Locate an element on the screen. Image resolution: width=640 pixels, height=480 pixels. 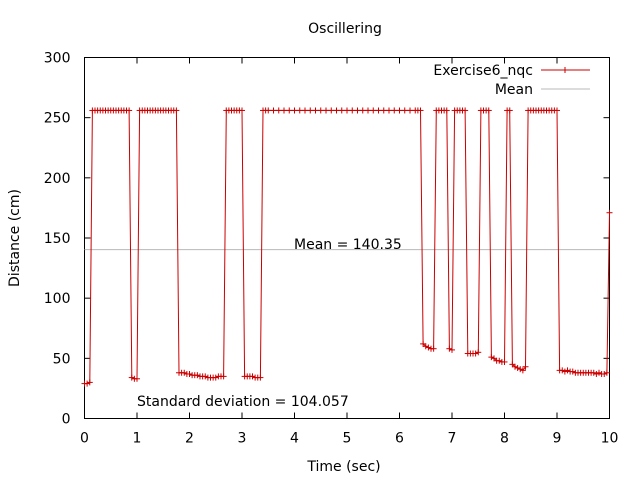
x-tick-label: 4 is located at coordinates (294, 439).